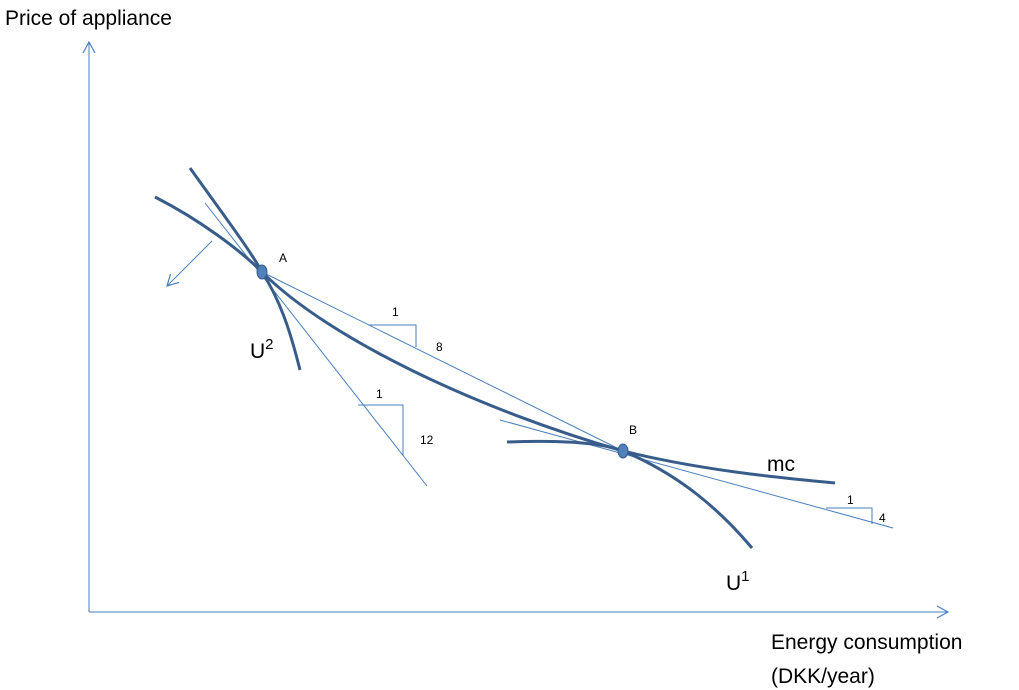  Describe the element at coordinates (823, 676) in the screenshot. I see `x-axis-label: (DKK/year)` at that location.